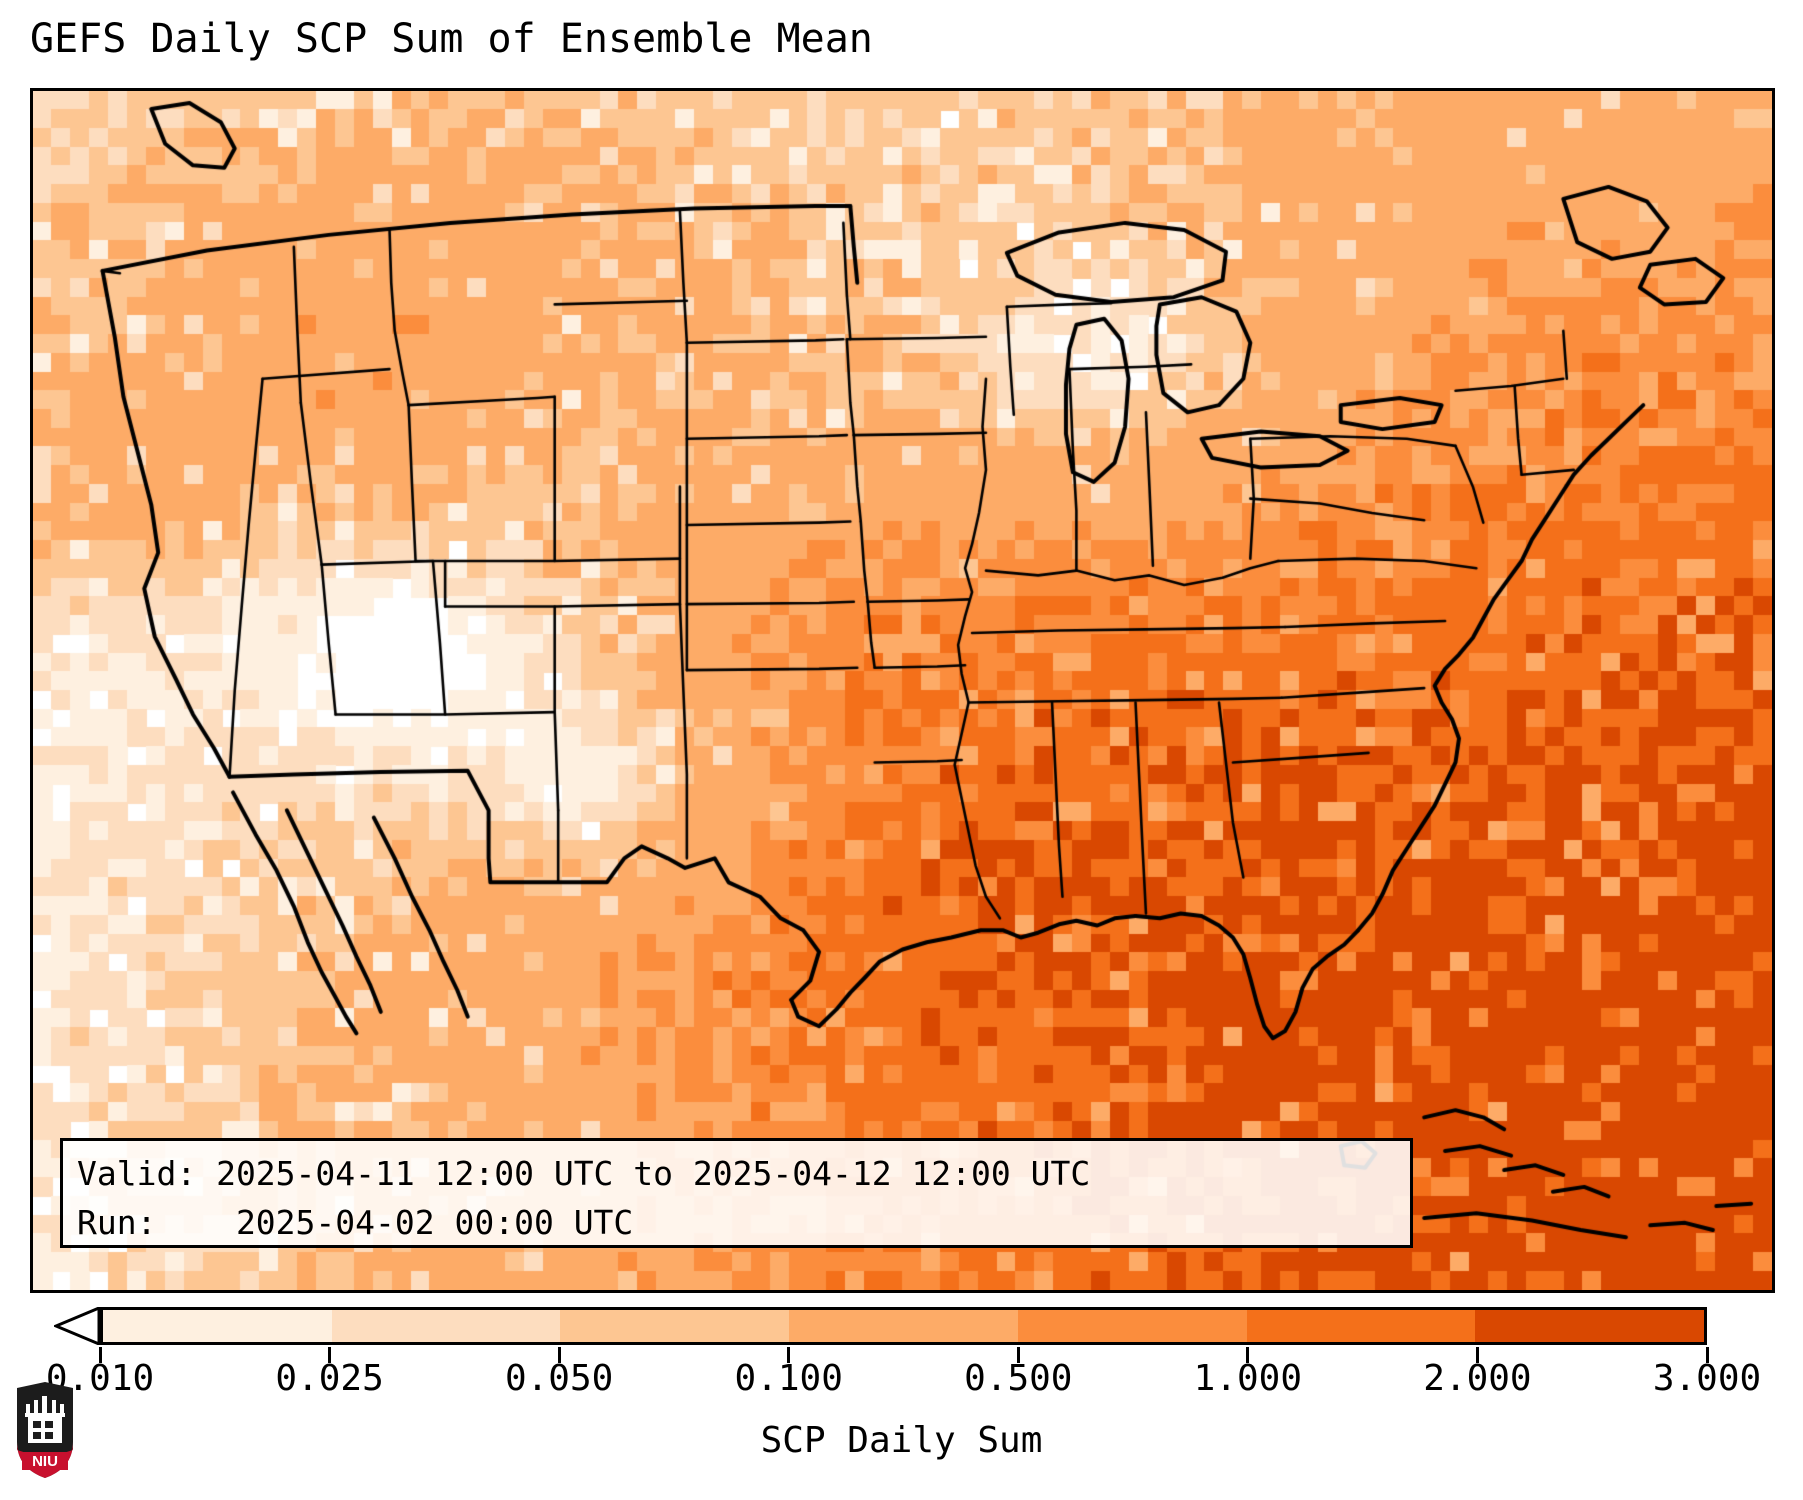 The height and width of the screenshot is (1500, 1803). I want to click on colorbar-tick-label-7: 3.000, so click(1707, 1378).